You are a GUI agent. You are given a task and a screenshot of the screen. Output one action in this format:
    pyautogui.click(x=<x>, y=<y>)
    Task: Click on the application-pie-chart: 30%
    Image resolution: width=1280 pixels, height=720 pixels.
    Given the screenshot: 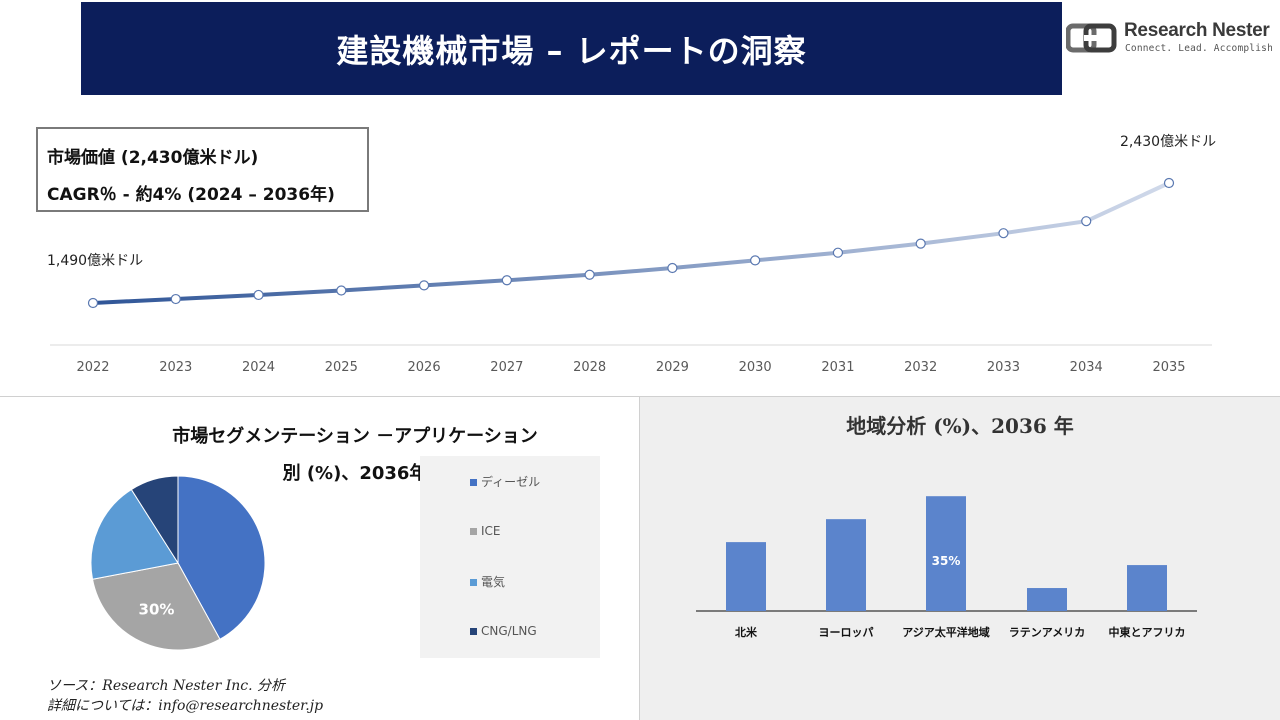 What is the action you would take?
    pyautogui.click(x=178, y=563)
    